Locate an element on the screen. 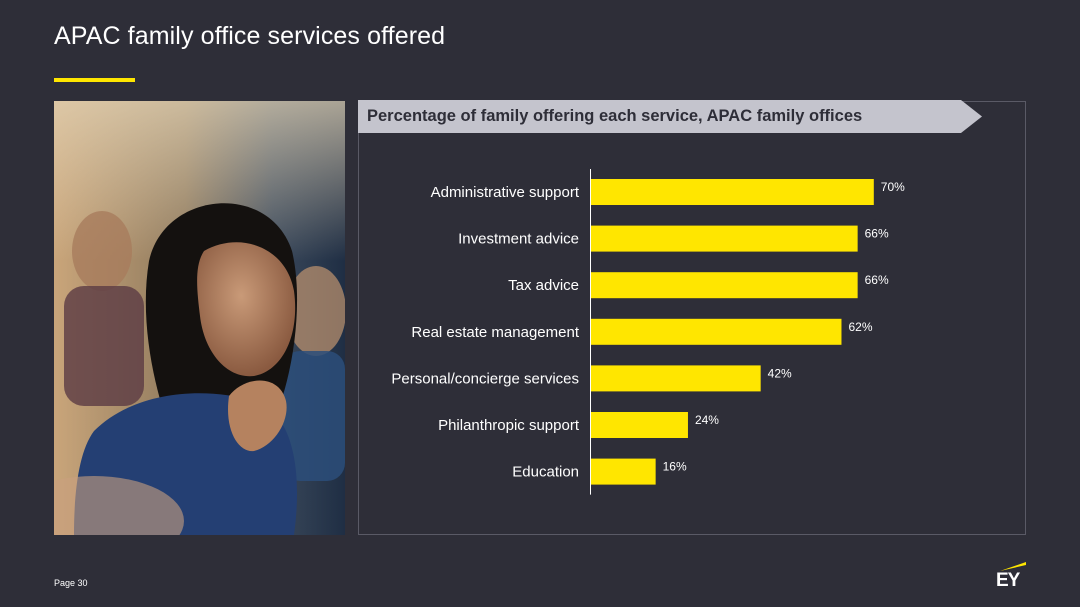  bar-administrative-support is located at coordinates (732, 192).